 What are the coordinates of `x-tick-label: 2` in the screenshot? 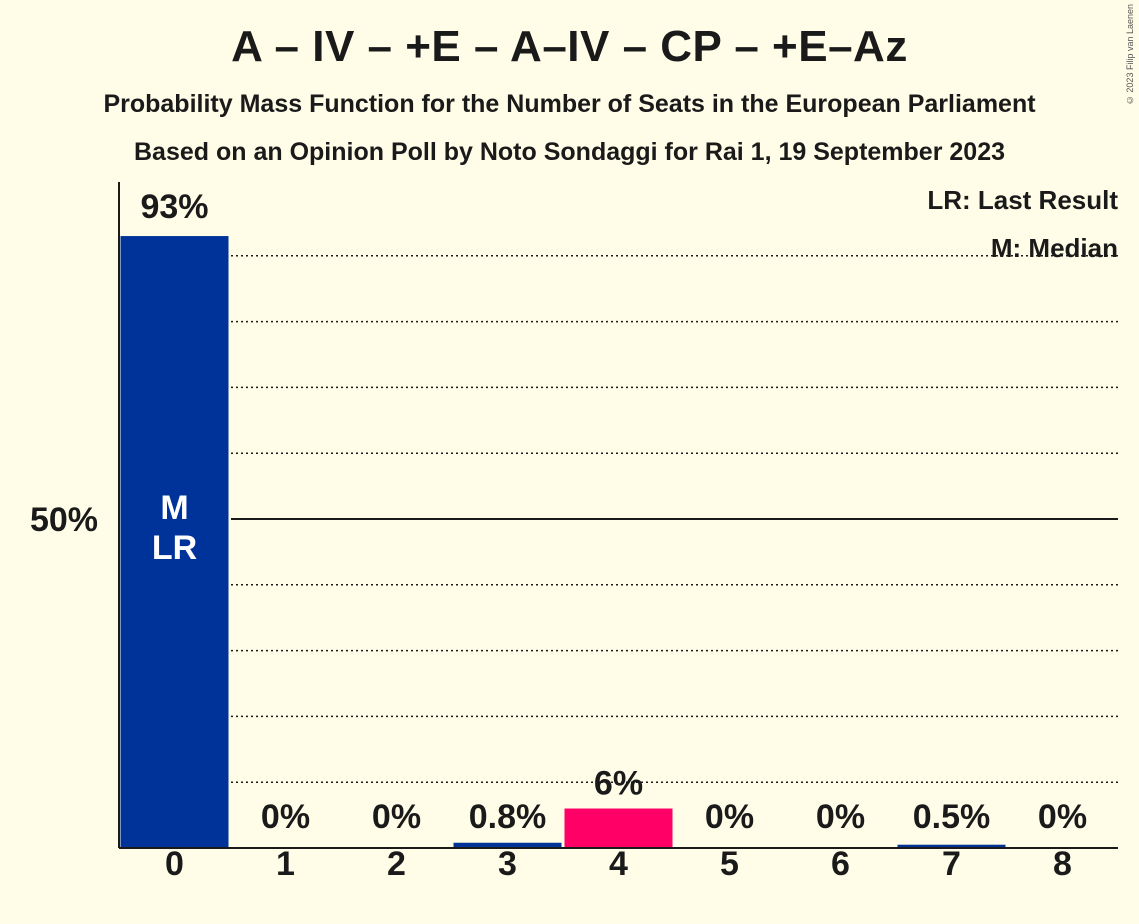 It's located at (396, 864).